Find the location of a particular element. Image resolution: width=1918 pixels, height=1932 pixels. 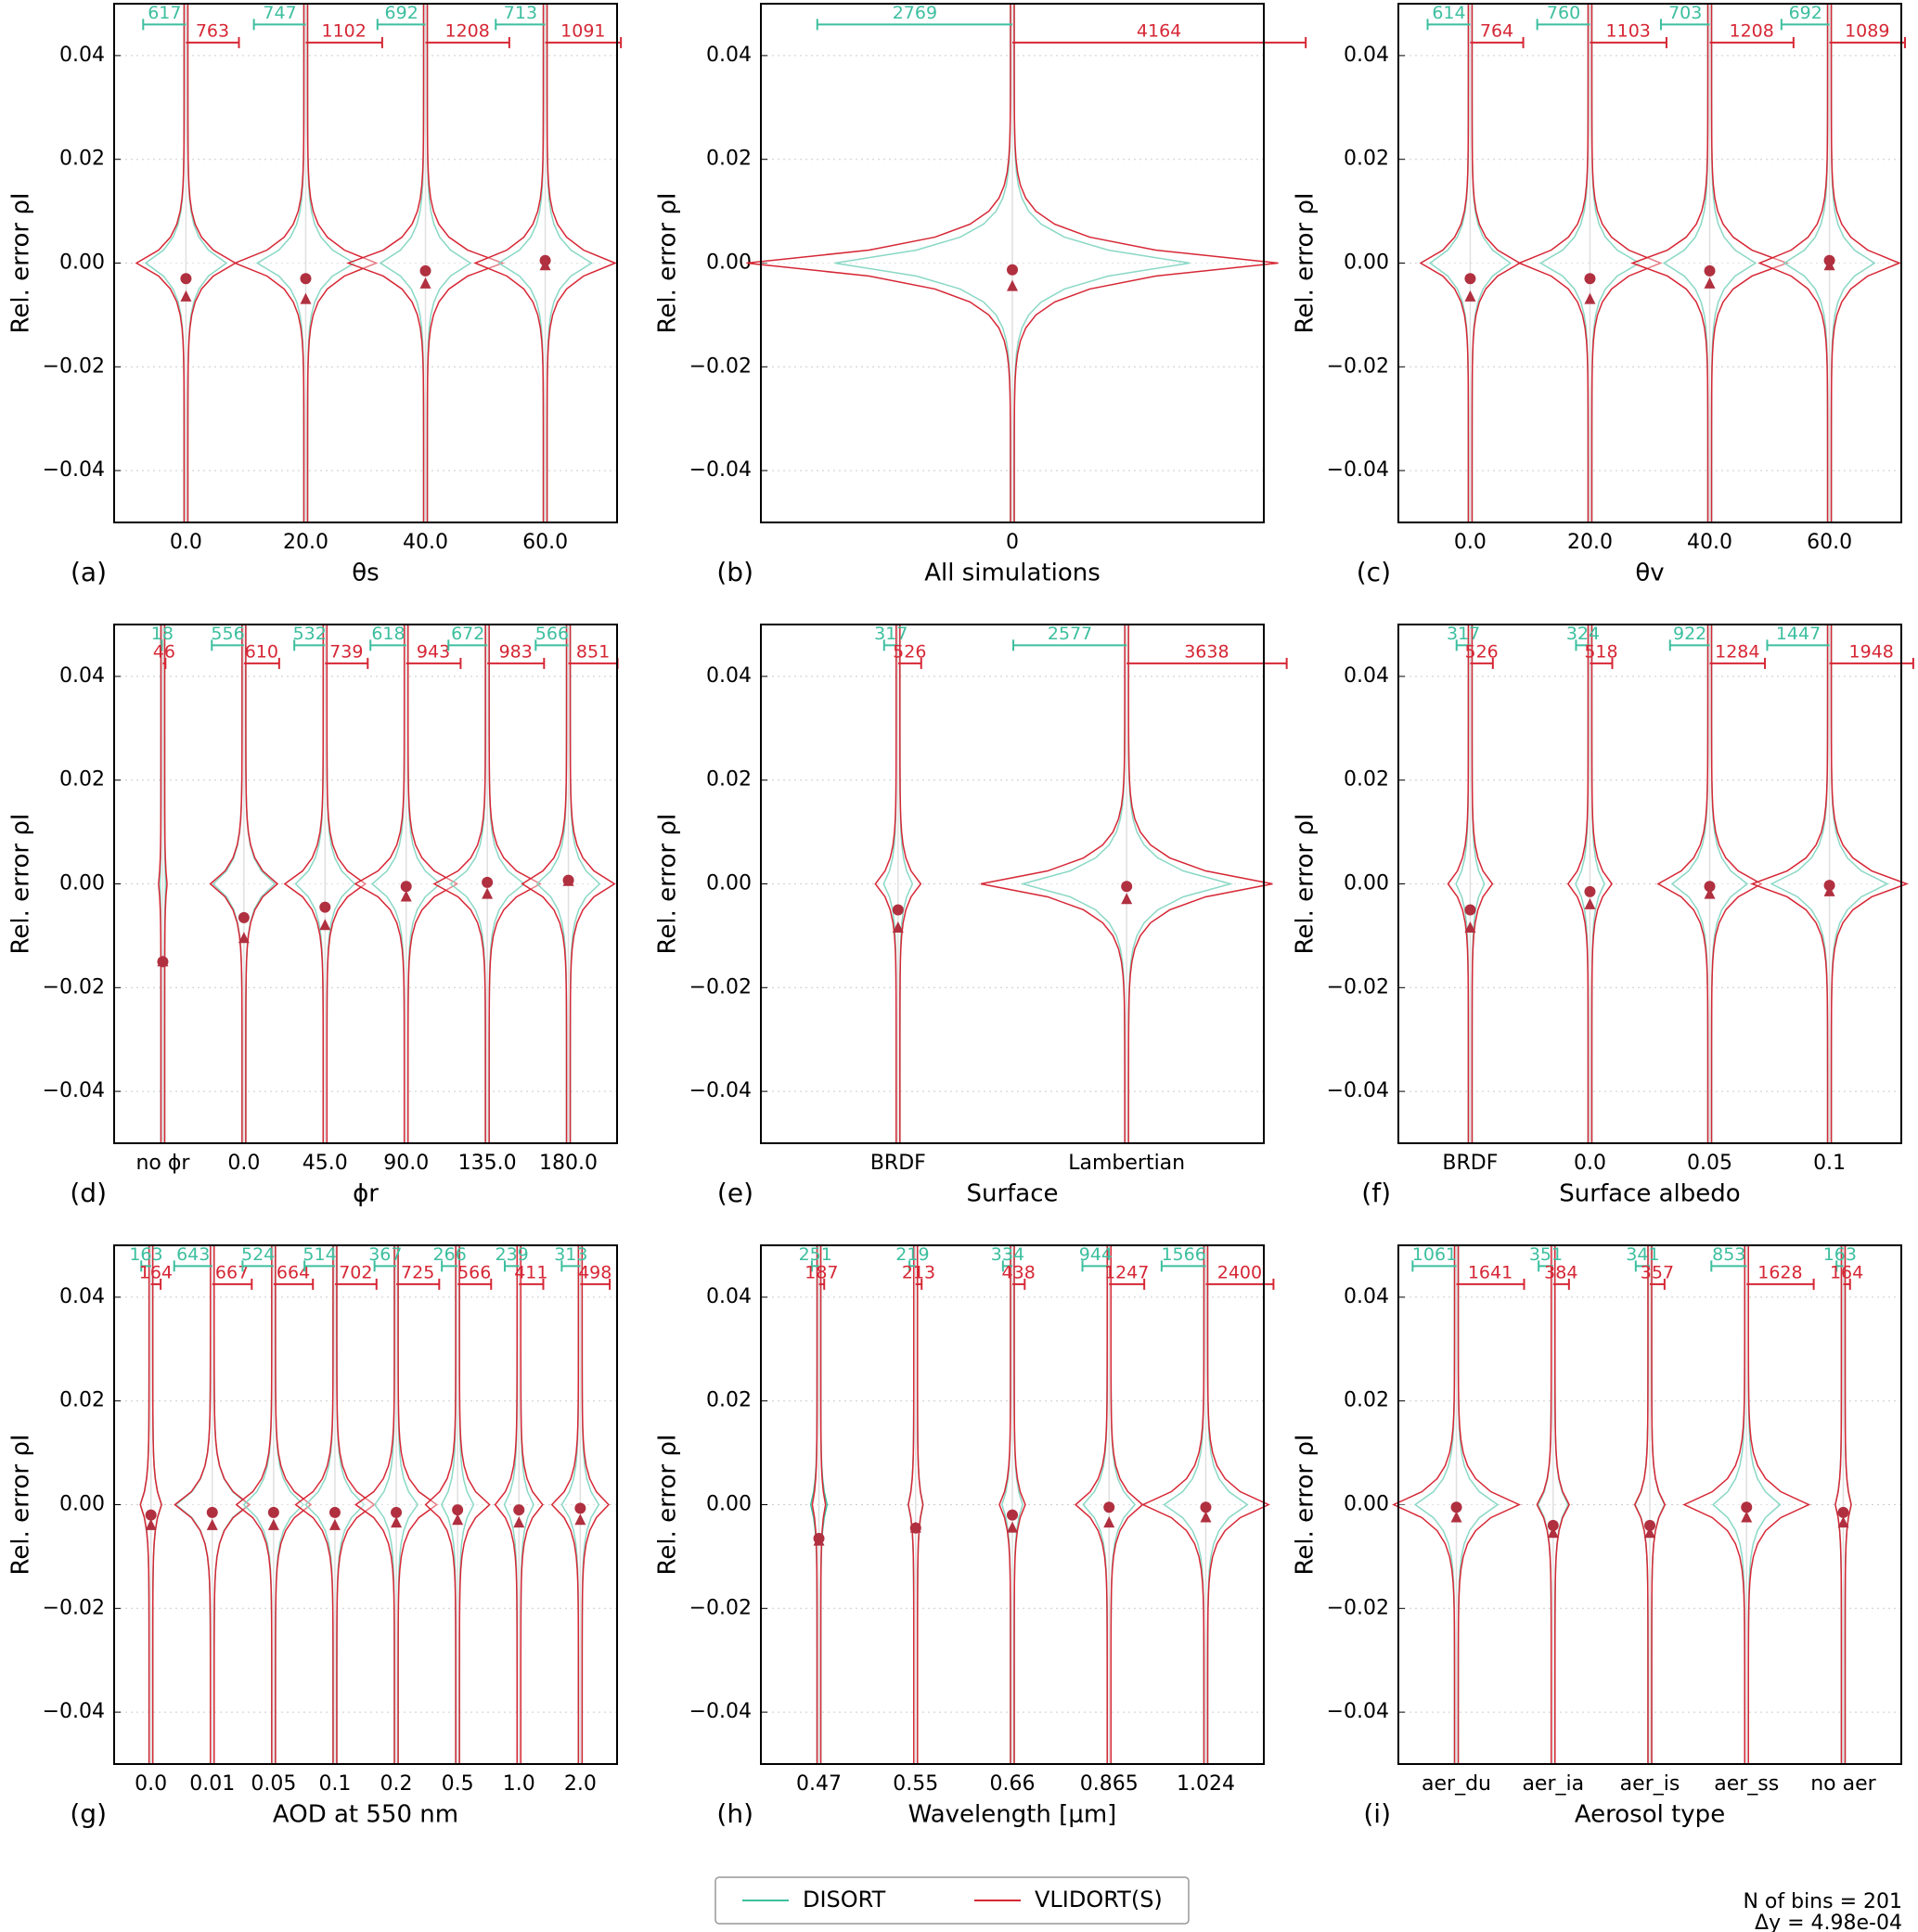

x-tick-label: 0.1 is located at coordinates (334, 1784).